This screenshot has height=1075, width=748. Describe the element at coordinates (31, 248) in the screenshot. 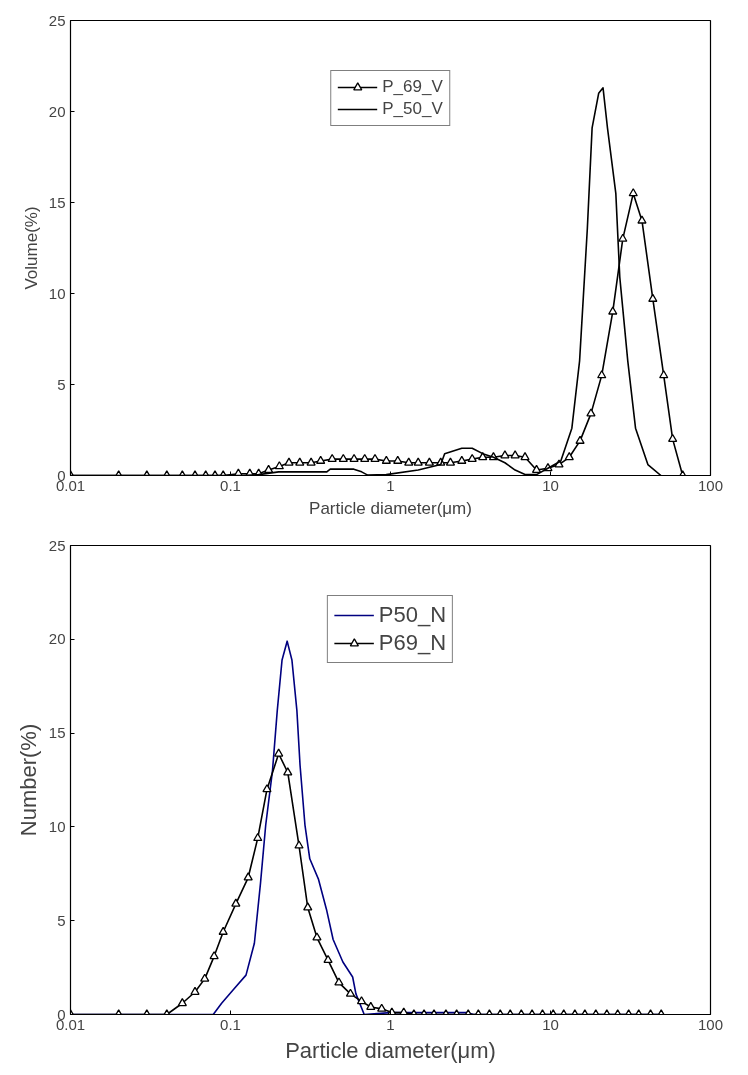

I see `y-axis-title: Volume(%)` at that location.